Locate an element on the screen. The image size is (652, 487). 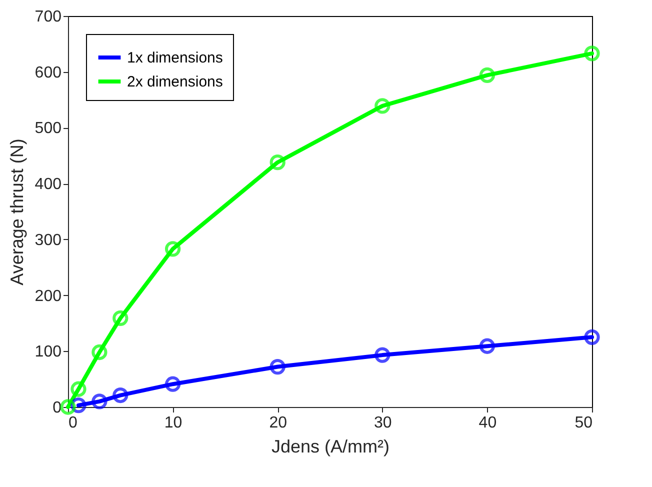
x-tick-label: 20 is located at coordinates (278, 423).